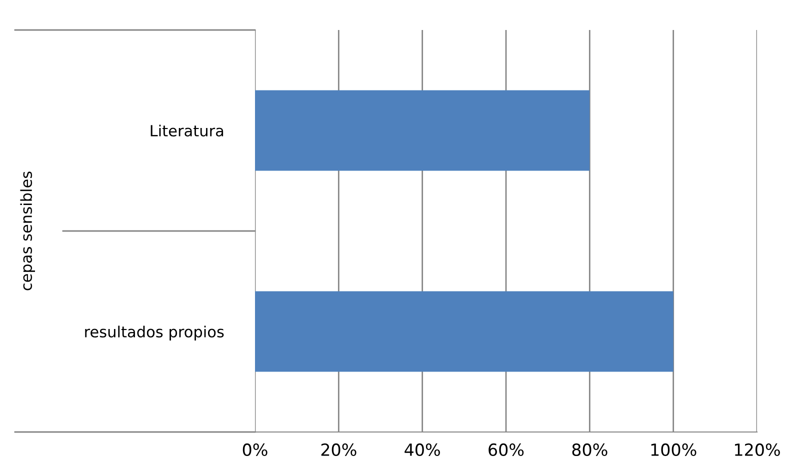 The height and width of the screenshot is (473, 795). What do you see at coordinates (154, 333) in the screenshot?
I see `y-tick-label: resultados propios` at bounding box center [154, 333].